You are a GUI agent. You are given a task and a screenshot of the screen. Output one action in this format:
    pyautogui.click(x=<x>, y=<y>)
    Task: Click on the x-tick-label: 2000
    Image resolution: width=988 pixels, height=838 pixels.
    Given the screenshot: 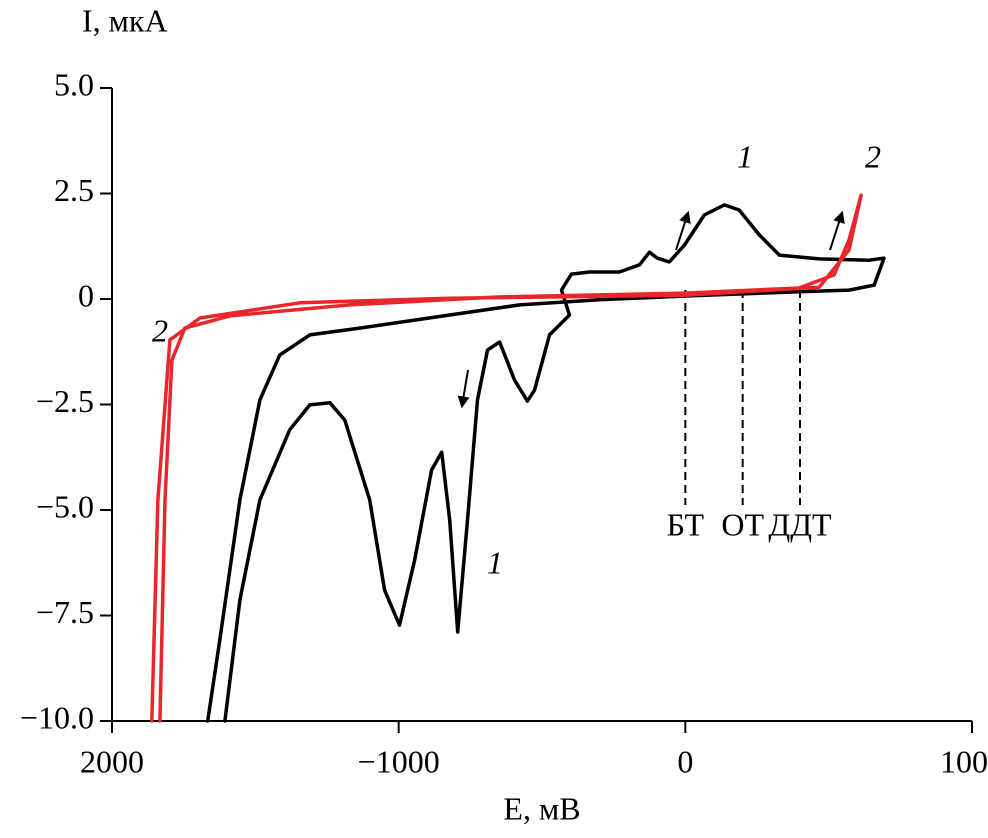 What is the action you would take?
    pyautogui.click(x=112, y=761)
    